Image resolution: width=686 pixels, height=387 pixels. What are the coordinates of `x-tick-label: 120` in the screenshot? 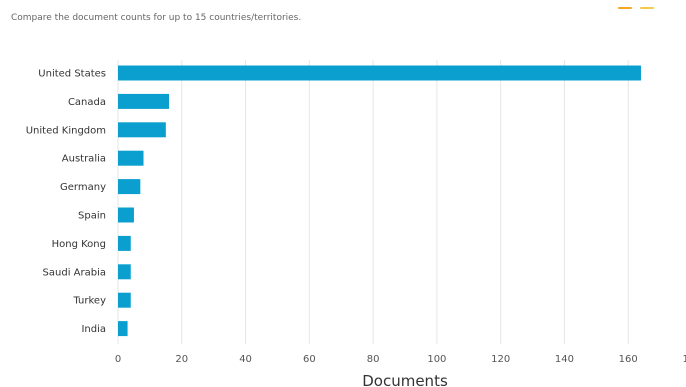 It's located at (500, 359).